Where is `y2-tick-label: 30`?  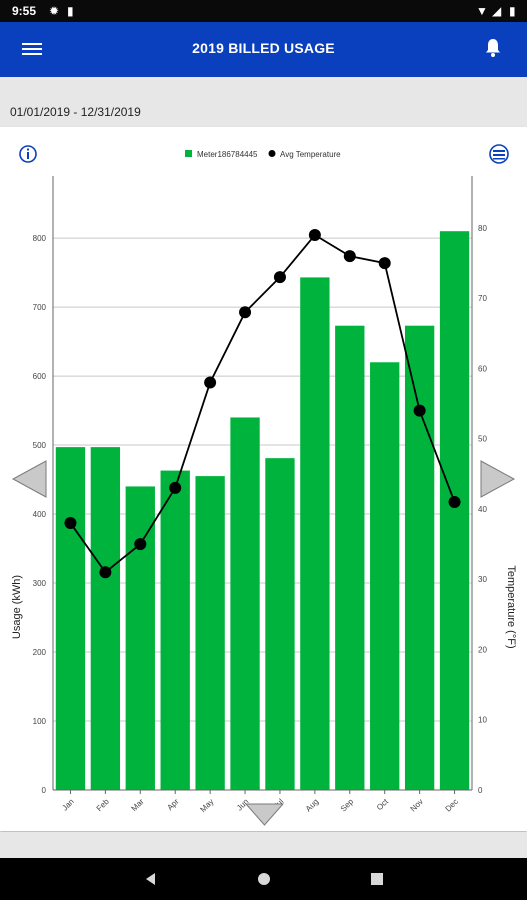
y2-tick-label: 30 is located at coordinates (482, 579).